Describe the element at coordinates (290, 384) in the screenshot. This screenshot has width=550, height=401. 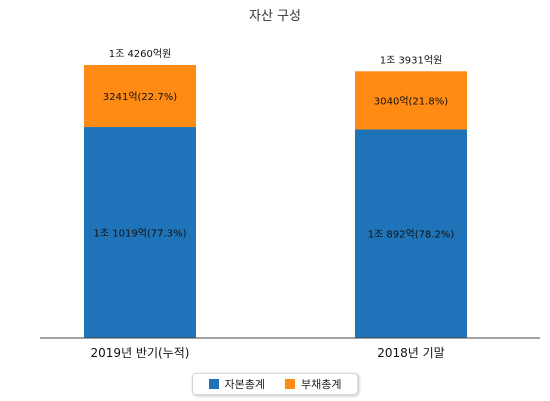
I see `legend-swatch-liabilities` at that location.